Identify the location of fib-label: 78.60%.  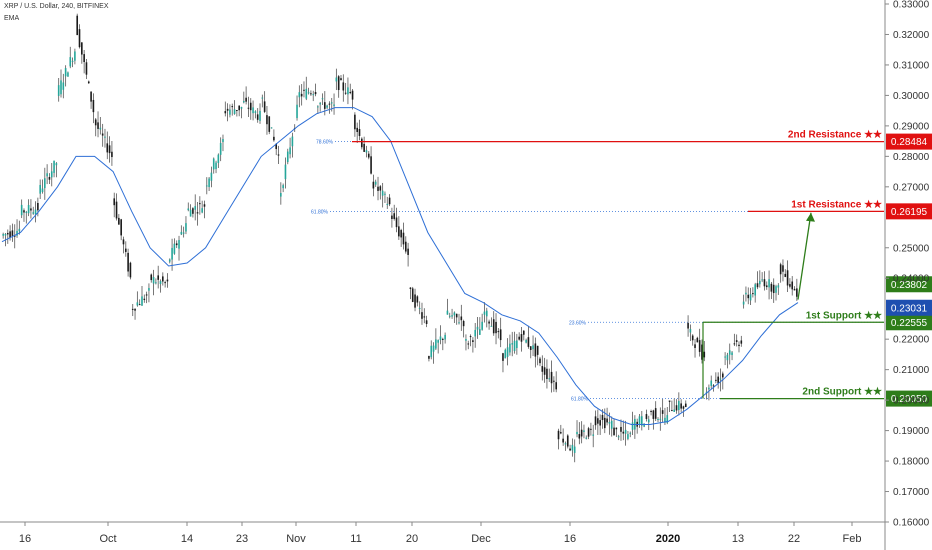
(325, 143).